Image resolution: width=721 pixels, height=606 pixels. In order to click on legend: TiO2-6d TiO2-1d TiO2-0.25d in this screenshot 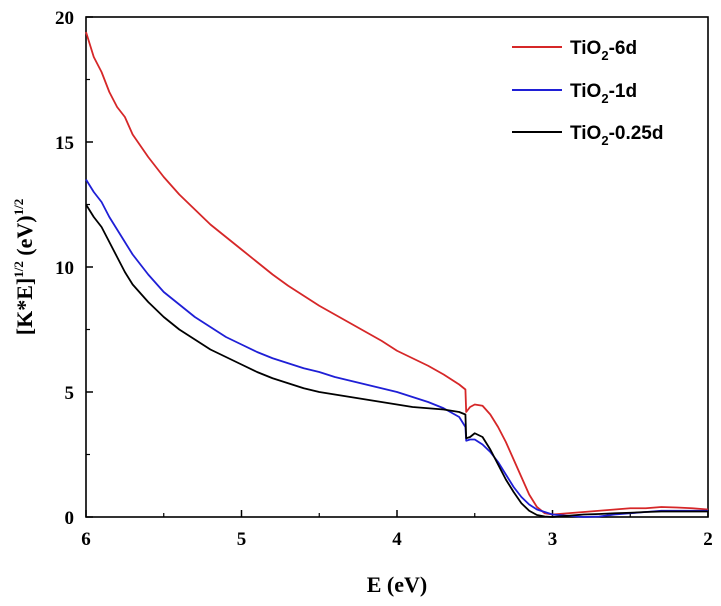, I will do `click(587, 93)`.